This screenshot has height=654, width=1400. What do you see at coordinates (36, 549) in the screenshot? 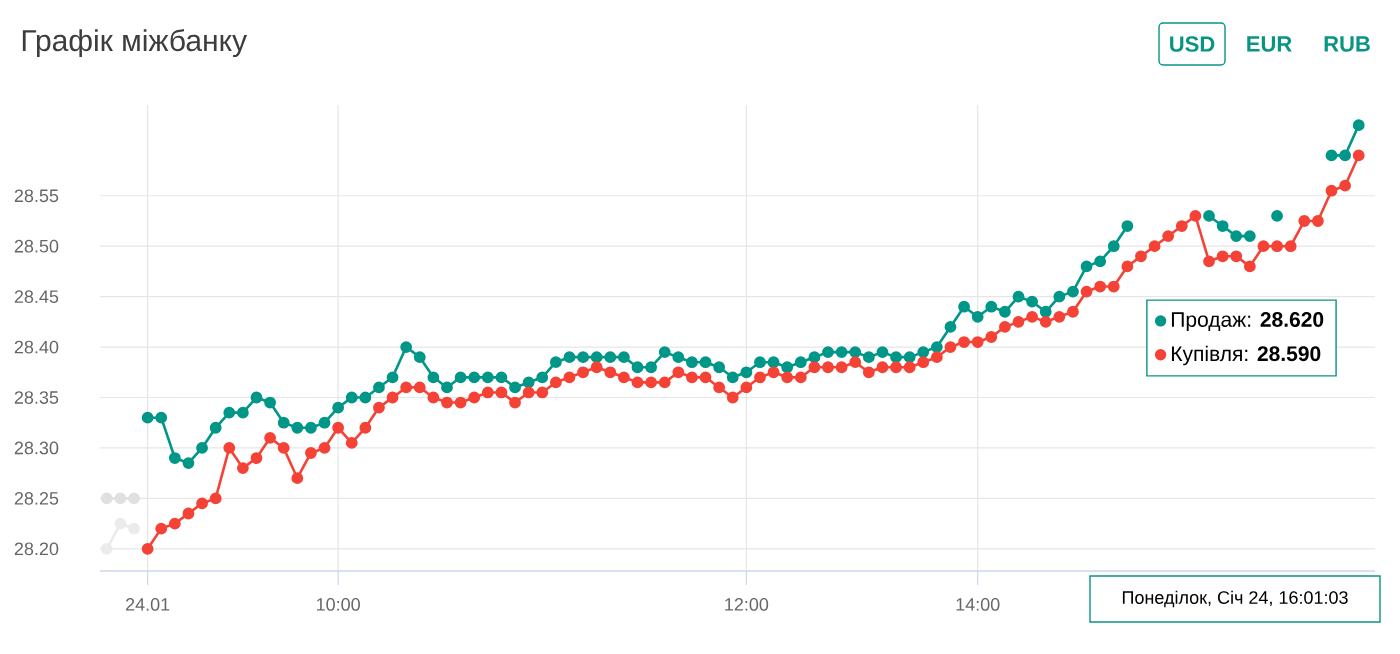
I see `y-tick-label: 28.20` at bounding box center [36, 549].